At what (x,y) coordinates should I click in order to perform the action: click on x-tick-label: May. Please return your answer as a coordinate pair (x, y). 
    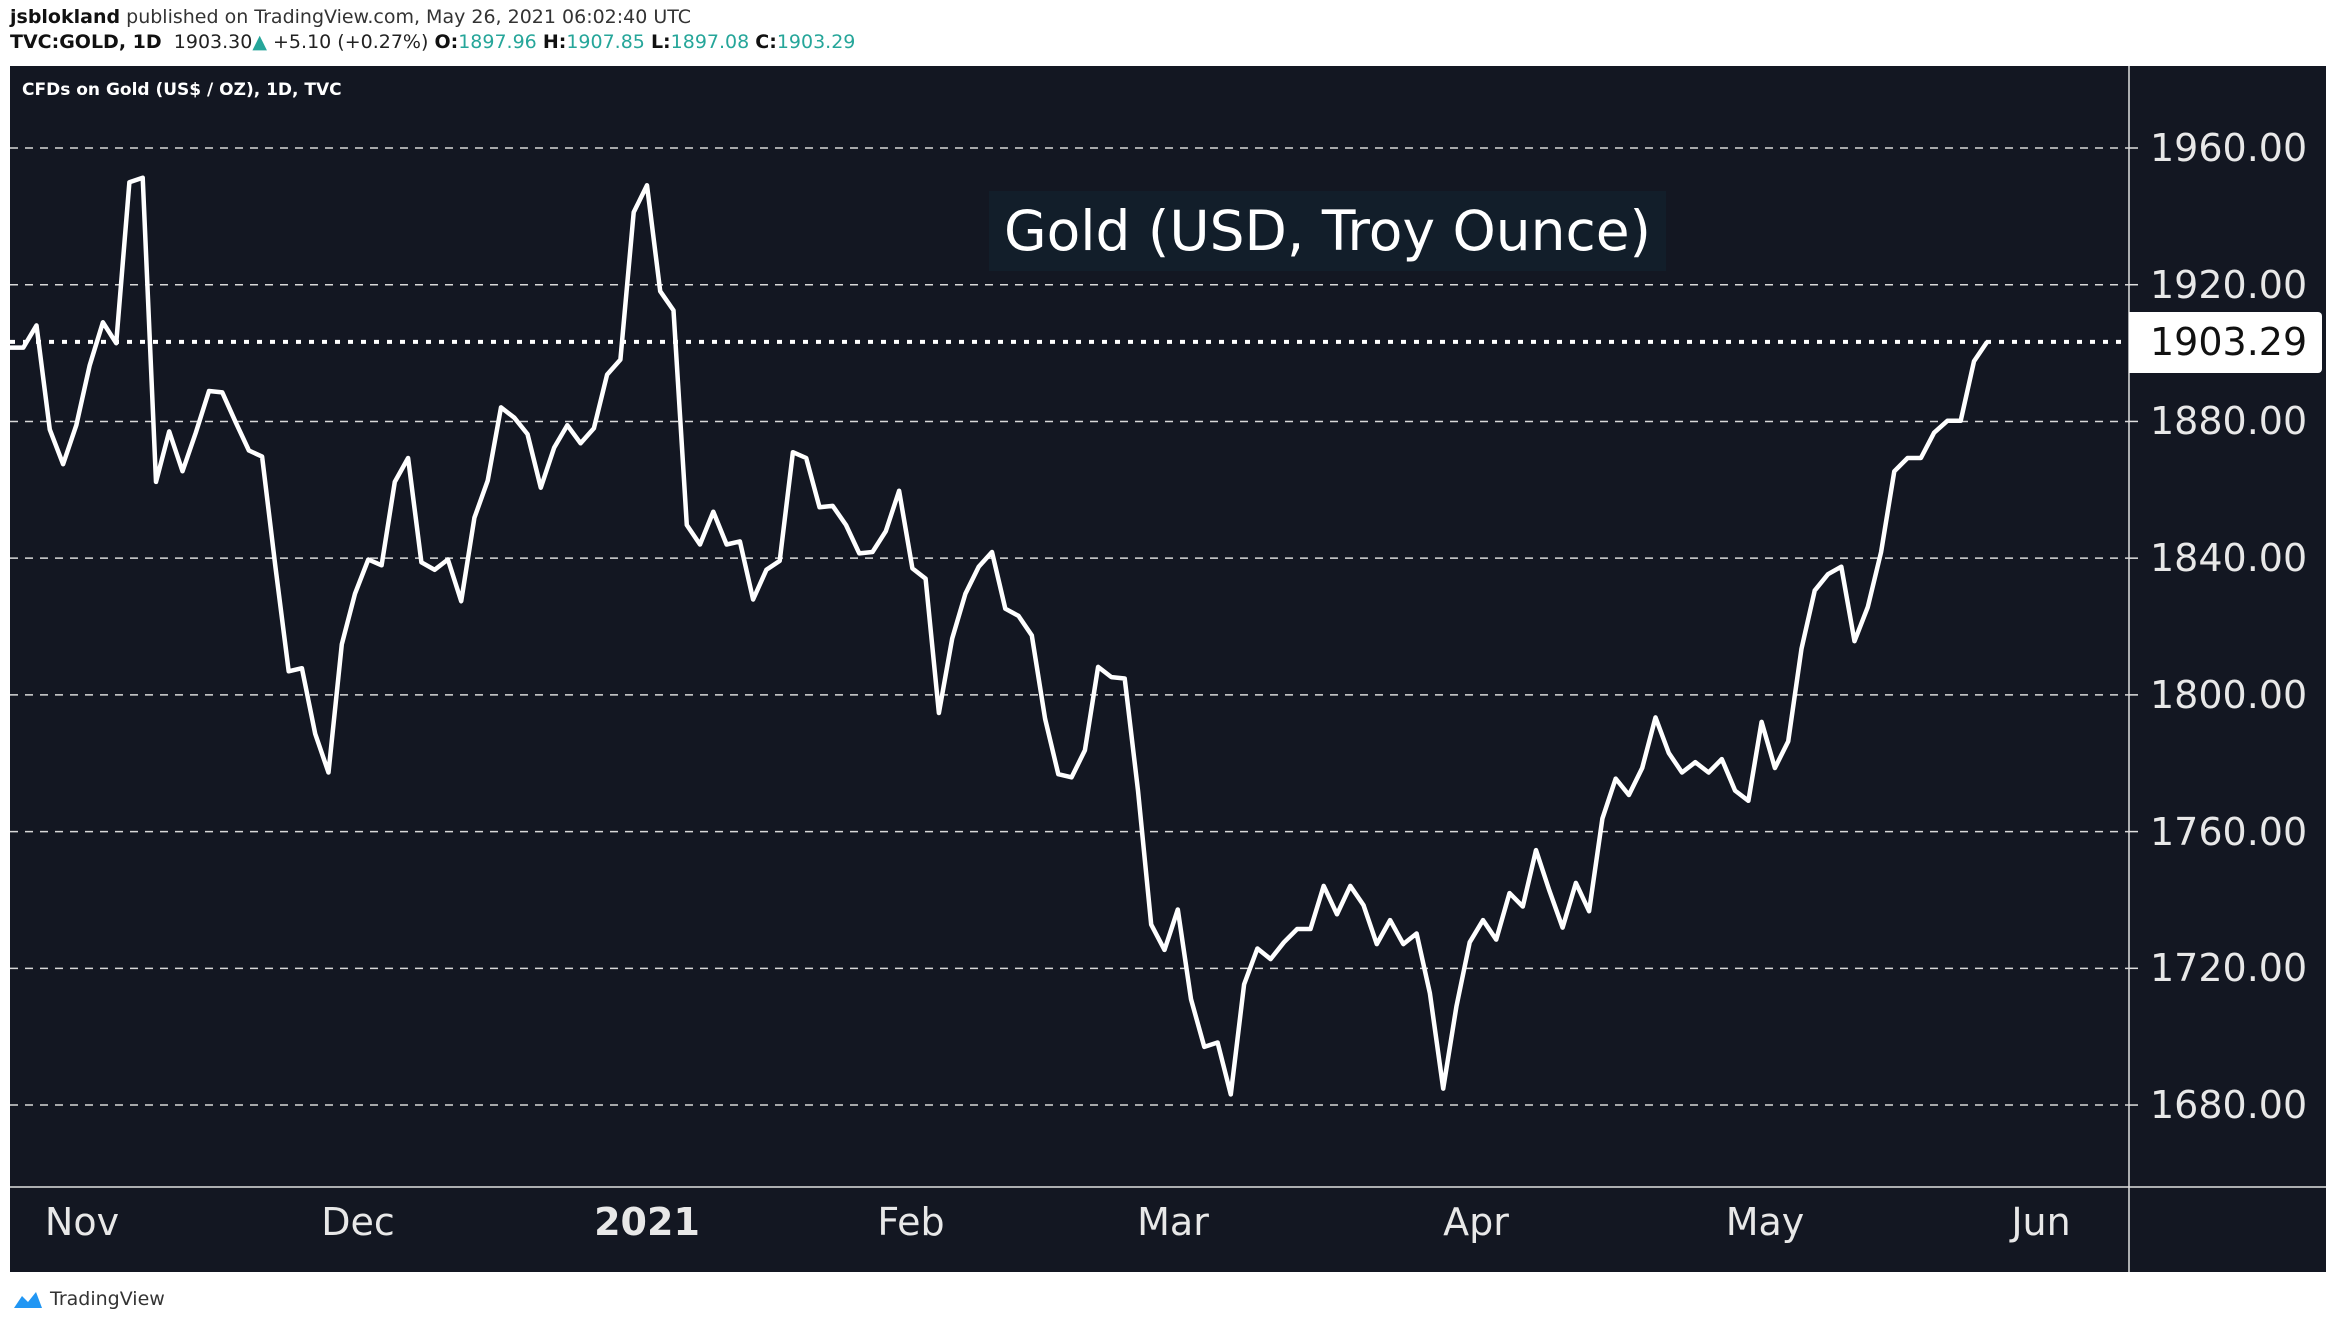
    Looking at the image, I should click on (1765, 1222).